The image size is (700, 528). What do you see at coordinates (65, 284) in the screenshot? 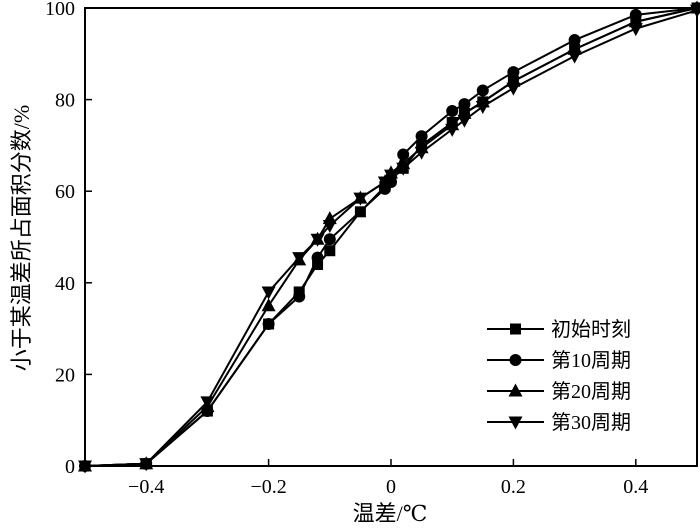
I see `y-tick-label: 40` at bounding box center [65, 284].